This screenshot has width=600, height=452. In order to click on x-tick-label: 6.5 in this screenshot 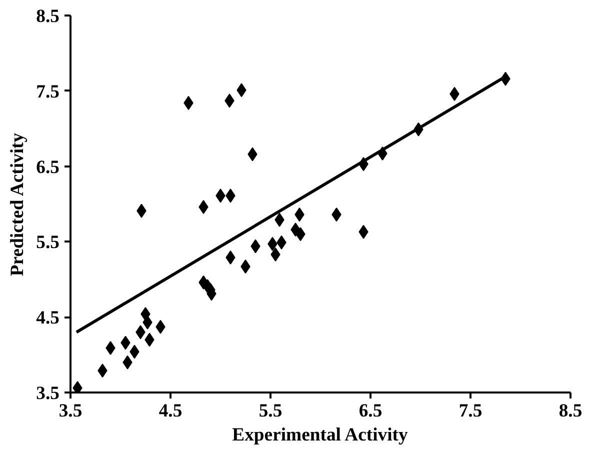, I will do `click(370, 411)`.